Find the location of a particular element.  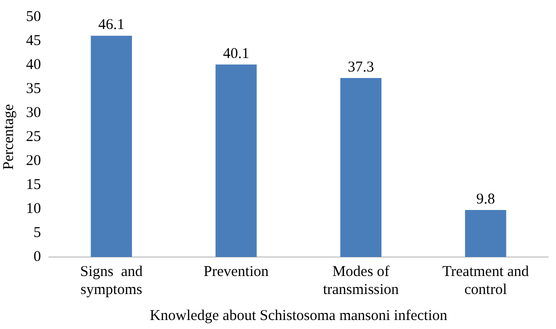

x-tick-label: Prevention is located at coordinates (237, 272).